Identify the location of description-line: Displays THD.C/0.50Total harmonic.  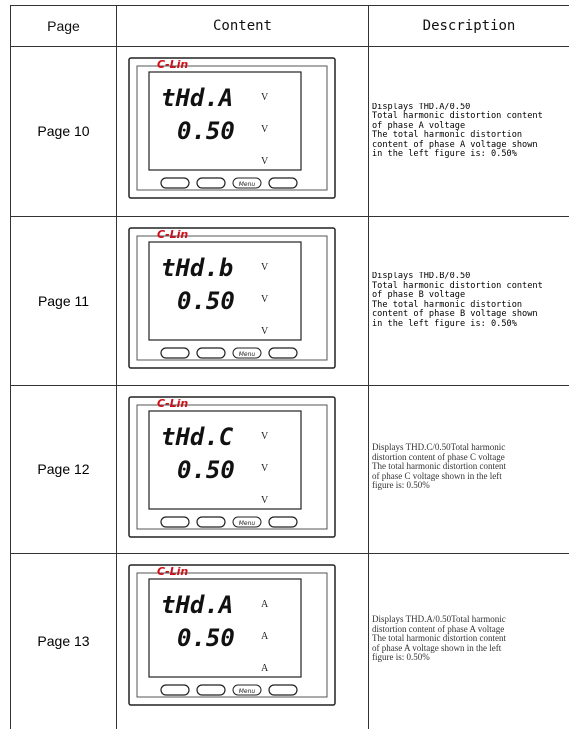
(439, 447).